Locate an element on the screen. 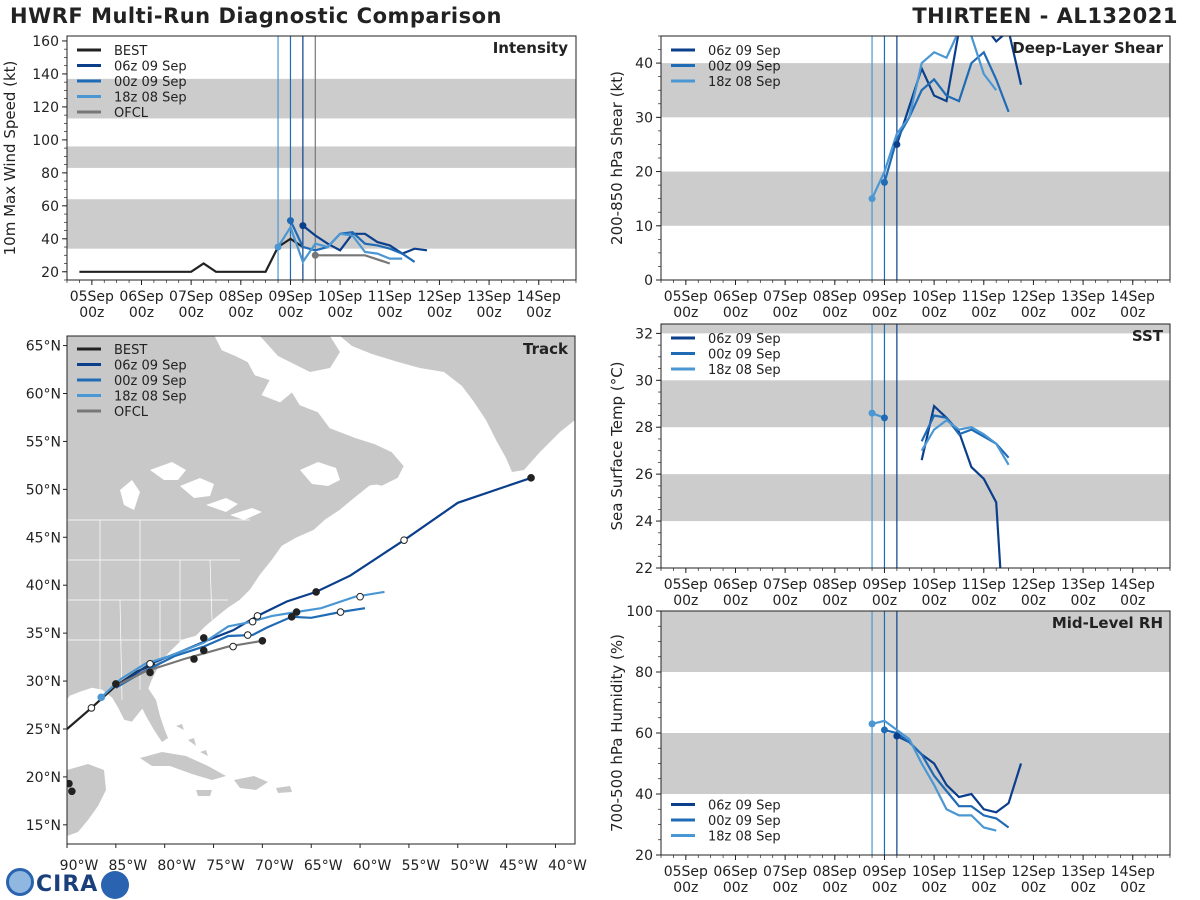 This screenshot has width=1200, height=900. sst-legend-label-18z-08-sep: 18z 08 Sep is located at coordinates (744, 370).